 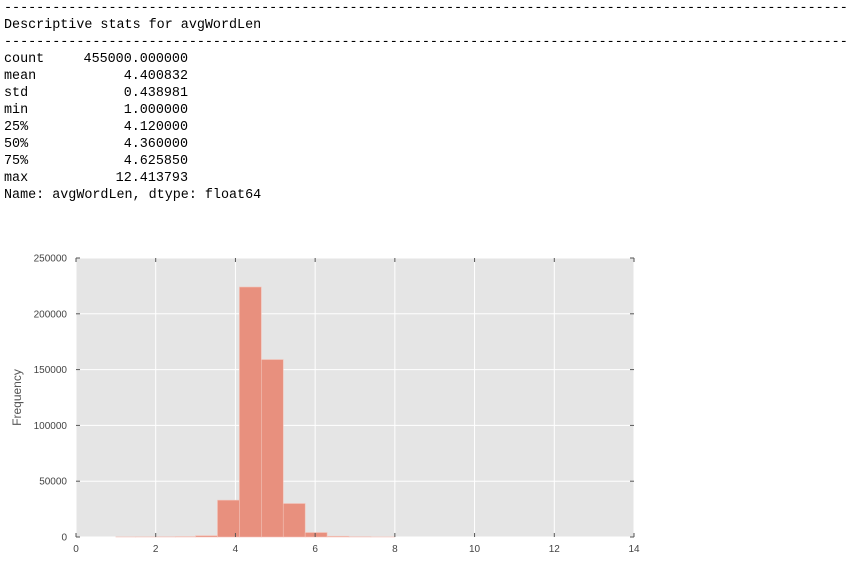 What do you see at coordinates (425, 144) in the screenshot?
I see `stat-row-50: 50% 4.360000` at bounding box center [425, 144].